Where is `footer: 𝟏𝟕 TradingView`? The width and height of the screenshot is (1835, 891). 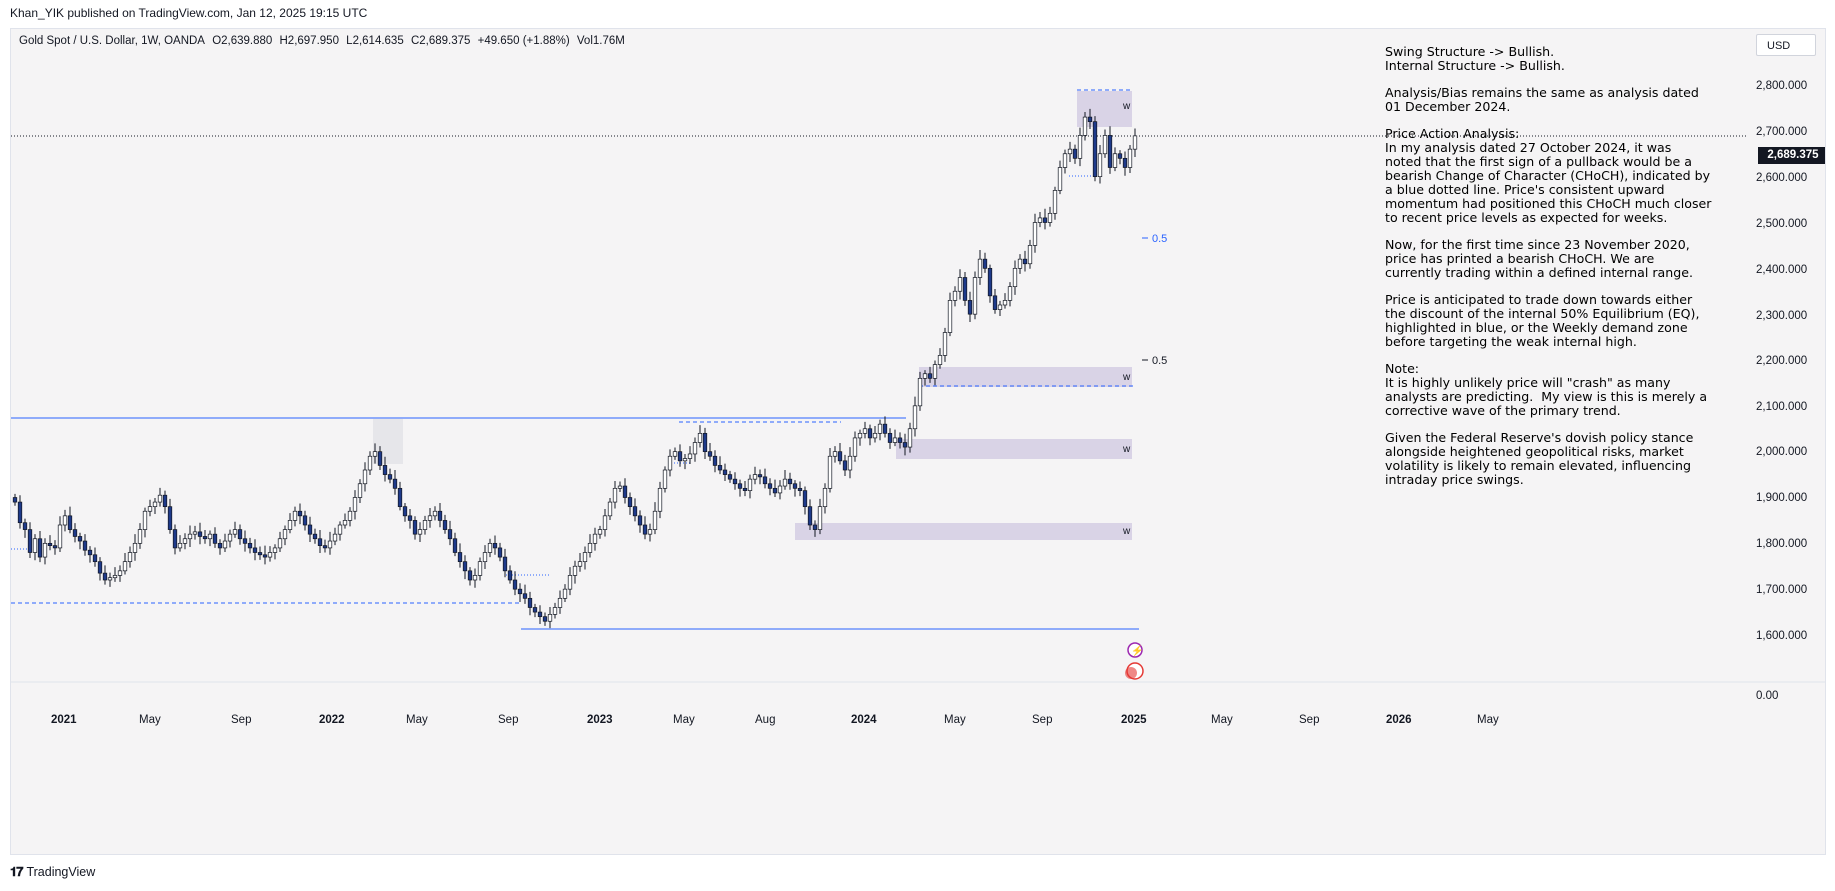 footer: 𝟏𝟕 TradingView is located at coordinates (52, 872).